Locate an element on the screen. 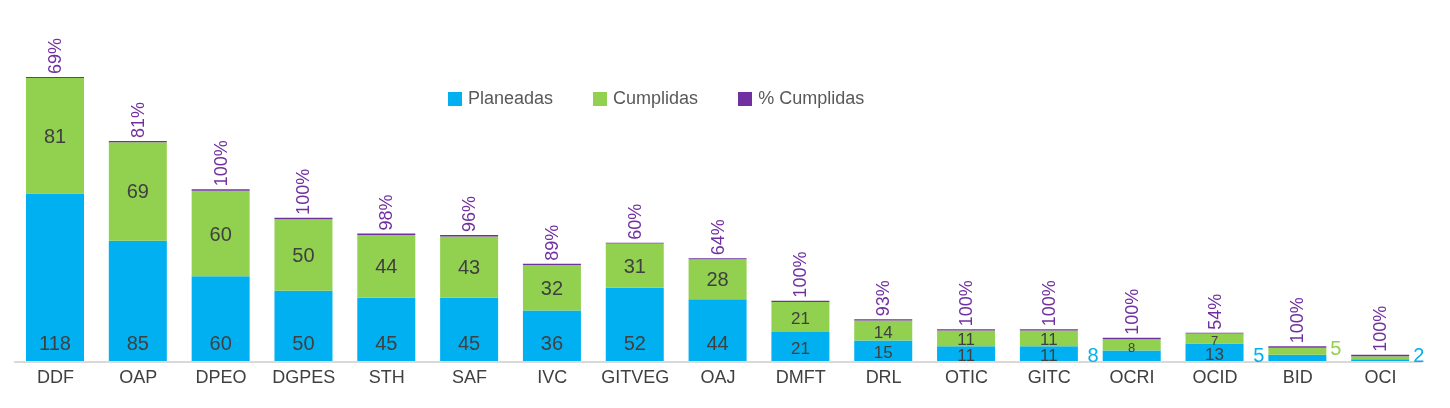 The width and height of the screenshot is (1450, 408). x-tick-label: OAJ is located at coordinates (718, 376).